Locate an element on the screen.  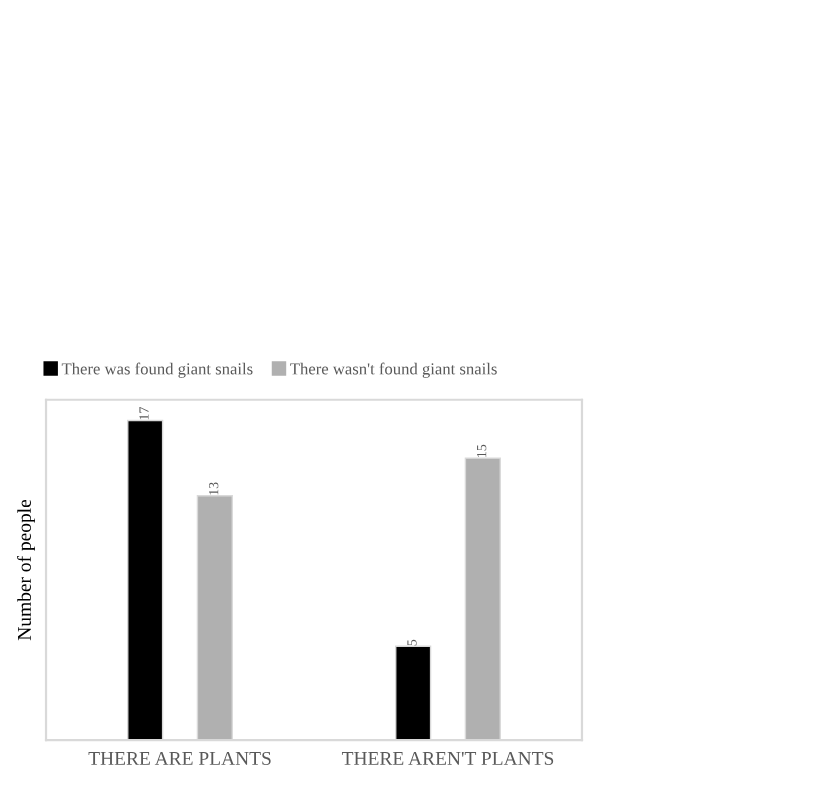
x-tick-label: THERE AREN'T PLANTS is located at coordinates (447, 758).